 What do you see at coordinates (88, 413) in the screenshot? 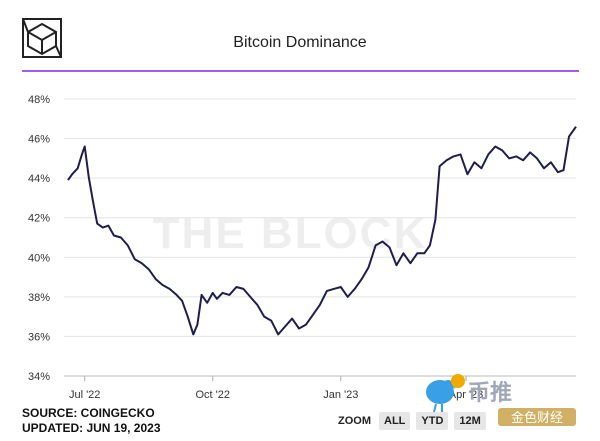
I see `source-text: SOURCE: COINGECKO` at bounding box center [88, 413].